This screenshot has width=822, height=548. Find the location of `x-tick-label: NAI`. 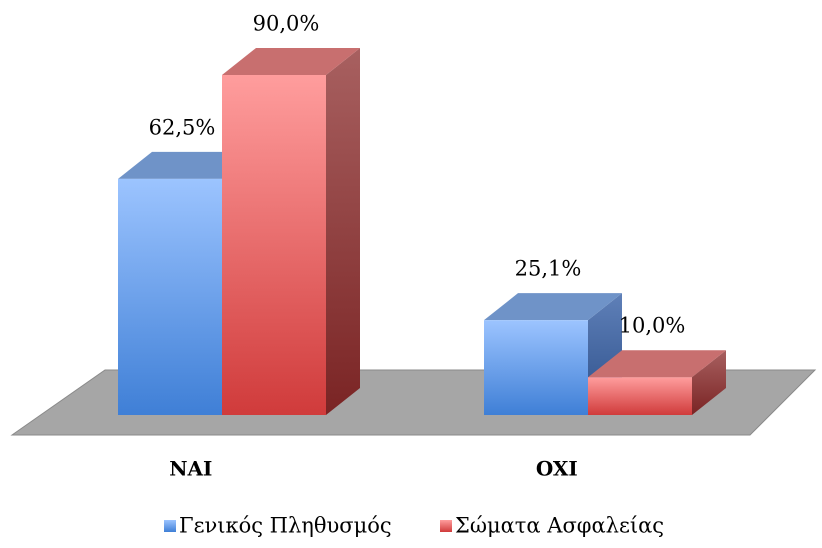

x-tick-label: NAI is located at coordinates (190, 469).